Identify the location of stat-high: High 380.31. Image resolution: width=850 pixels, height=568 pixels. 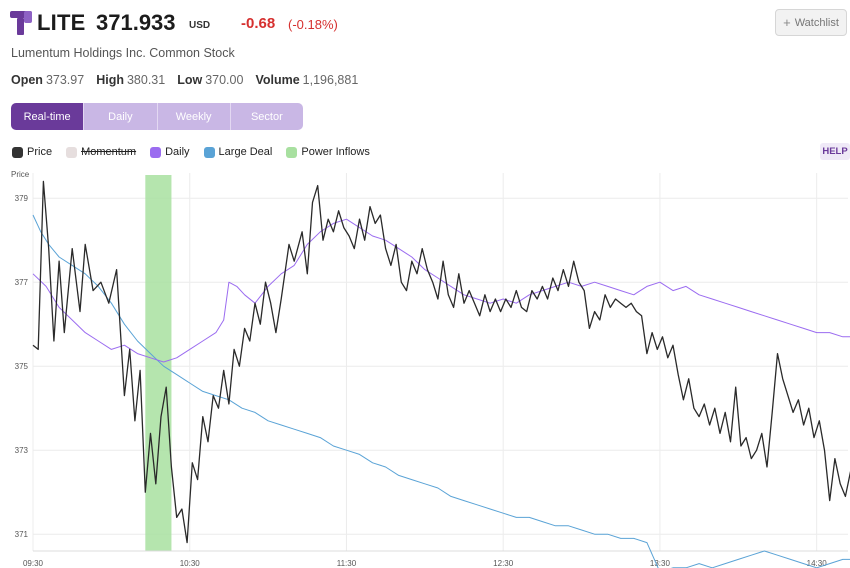
(131, 80).